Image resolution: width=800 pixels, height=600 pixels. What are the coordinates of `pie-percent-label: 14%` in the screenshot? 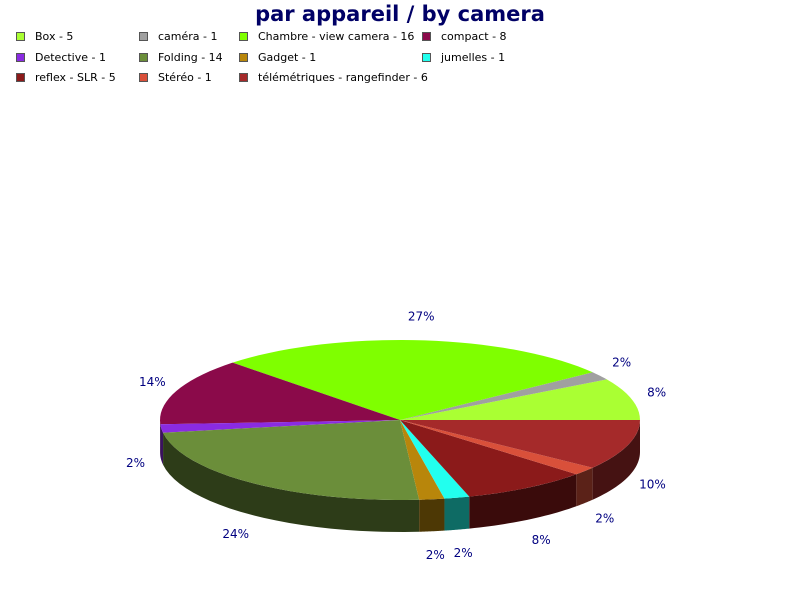 It's located at (152, 382).